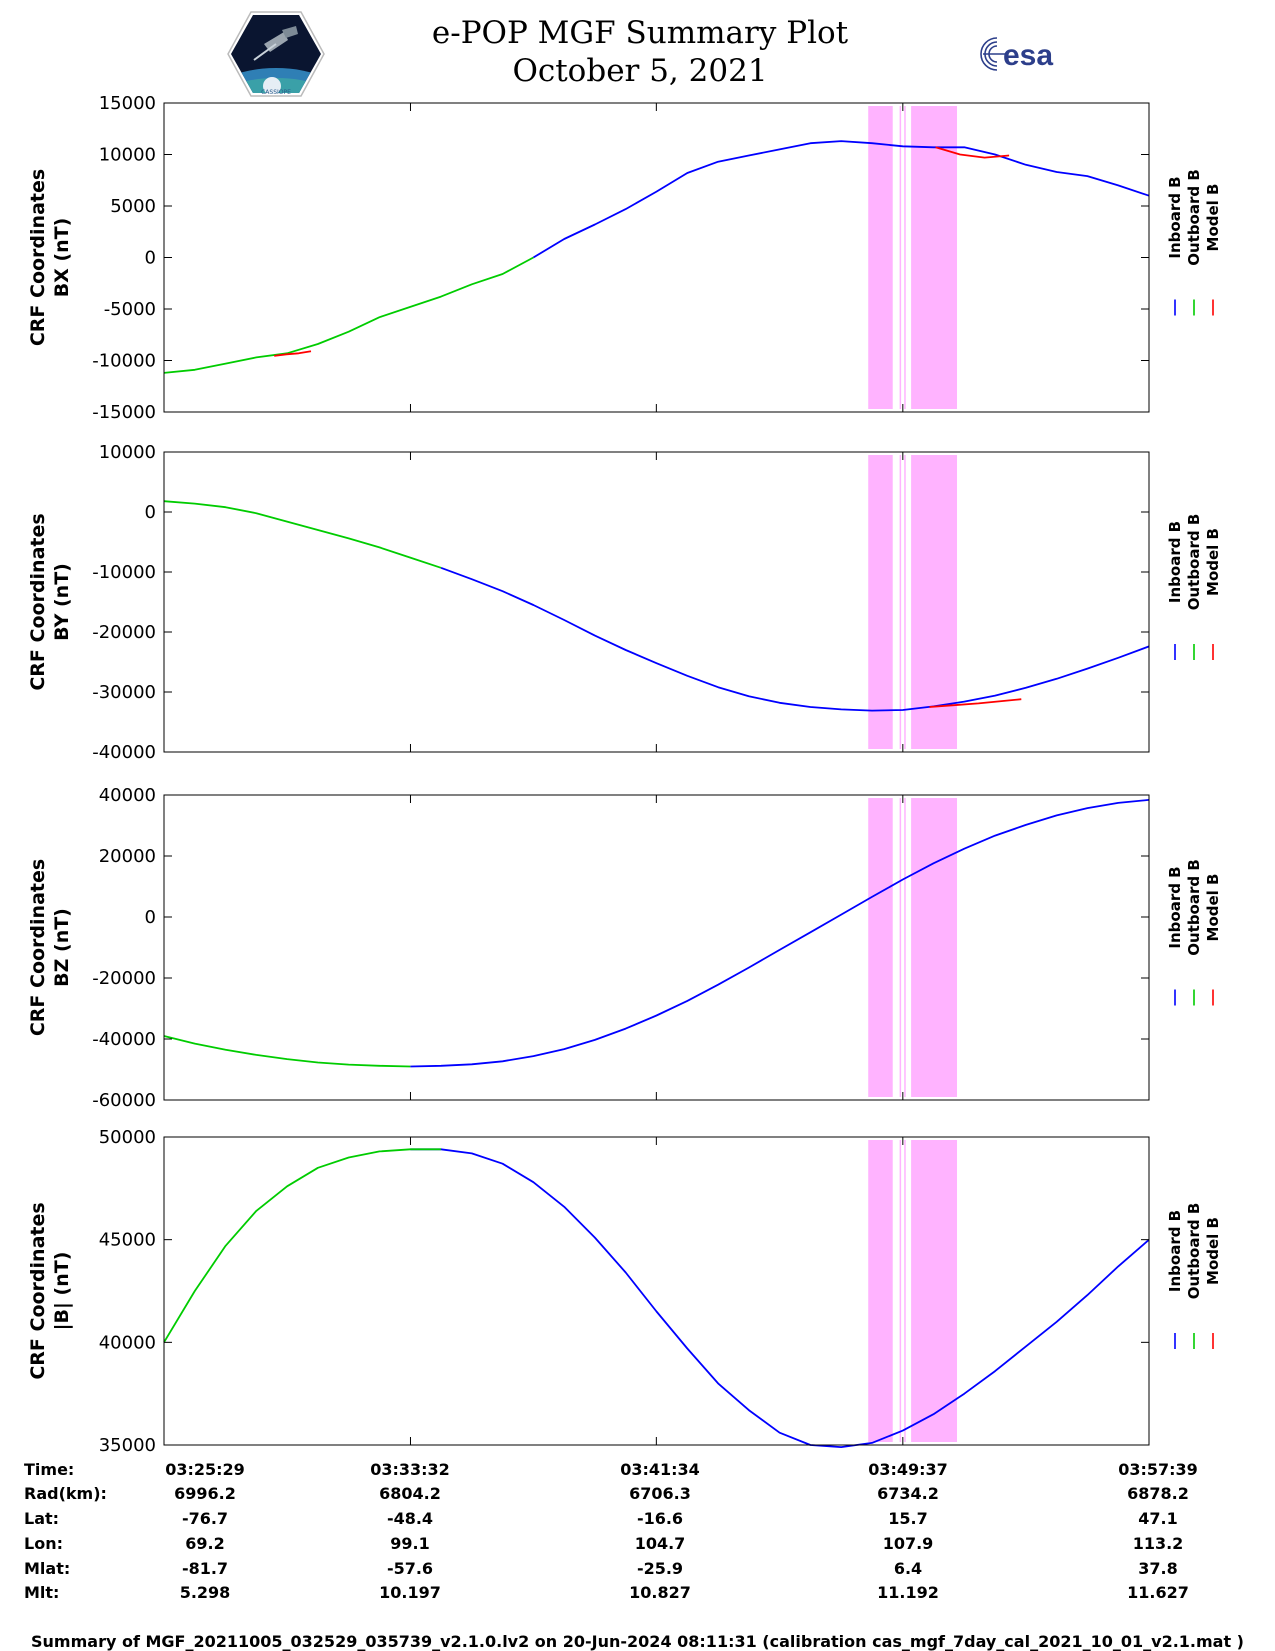  What do you see at coordinates (50, 1290) in the screenshot?
I see `y-axis-label: CRF Coordinates |B| (nT)` at bounding box center [50, 1290].